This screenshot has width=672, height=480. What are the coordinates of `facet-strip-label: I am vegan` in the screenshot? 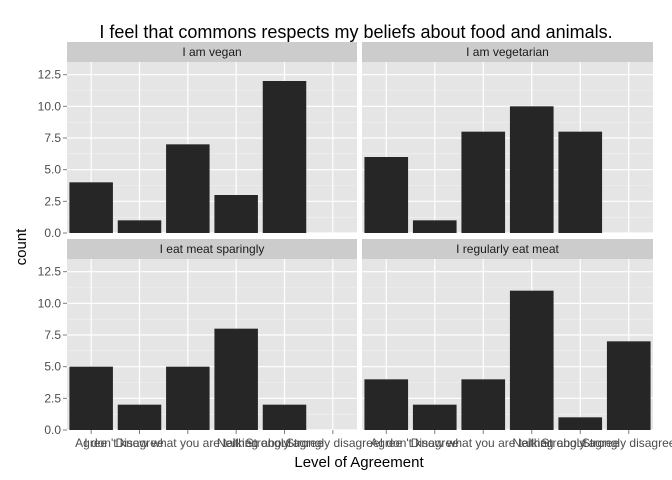 It's located at (211, 52).